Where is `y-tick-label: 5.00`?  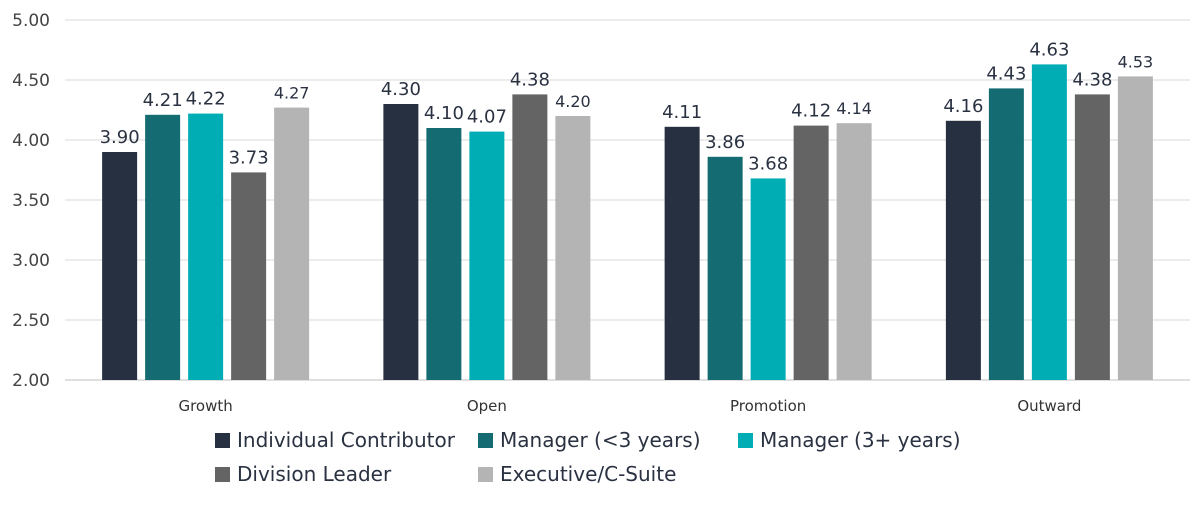
y-tick-label: 5.00 is located at coordinates (31, 21).